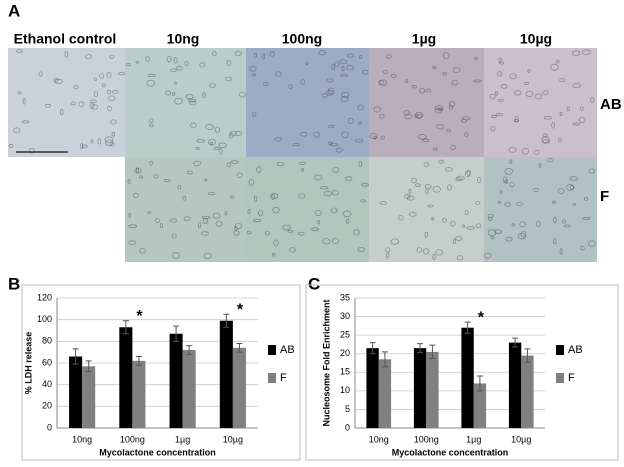 The height and width of the screenshot is (467, 624). What do you see at coordinates (560, 378) in the screenshot?
I see `legend-swatch` at bounding box center [560, 378].